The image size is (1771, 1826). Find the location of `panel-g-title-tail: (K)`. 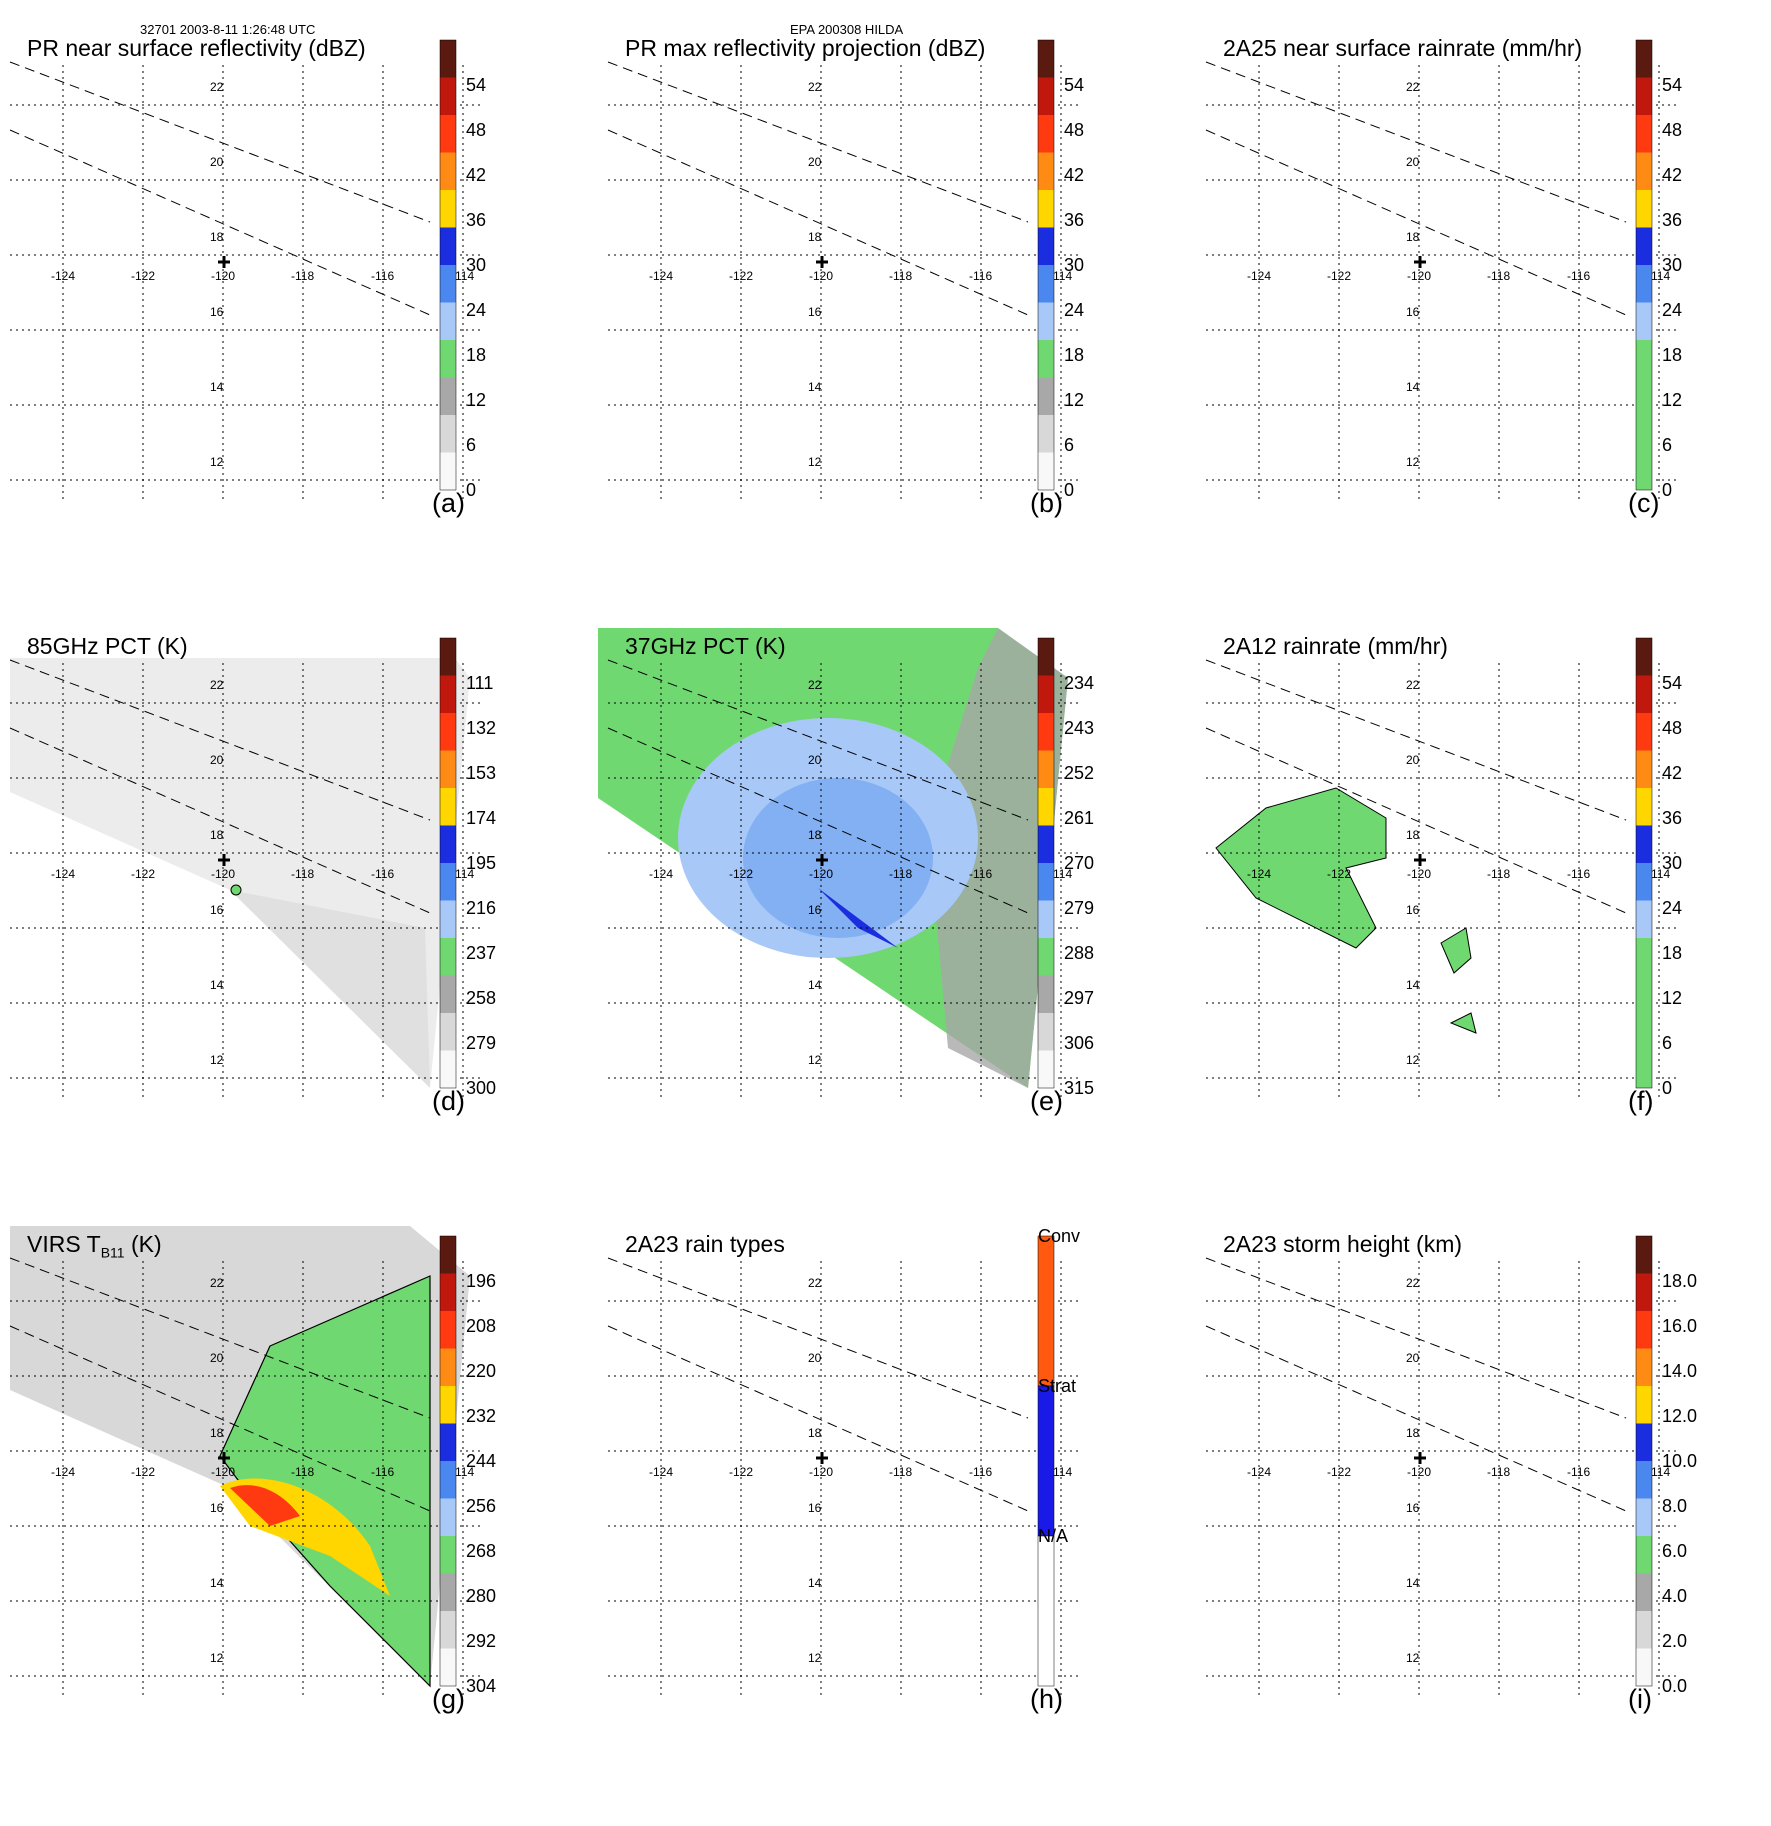

panel-g-title-tail: (K) is located at coordinates (143, 1244).